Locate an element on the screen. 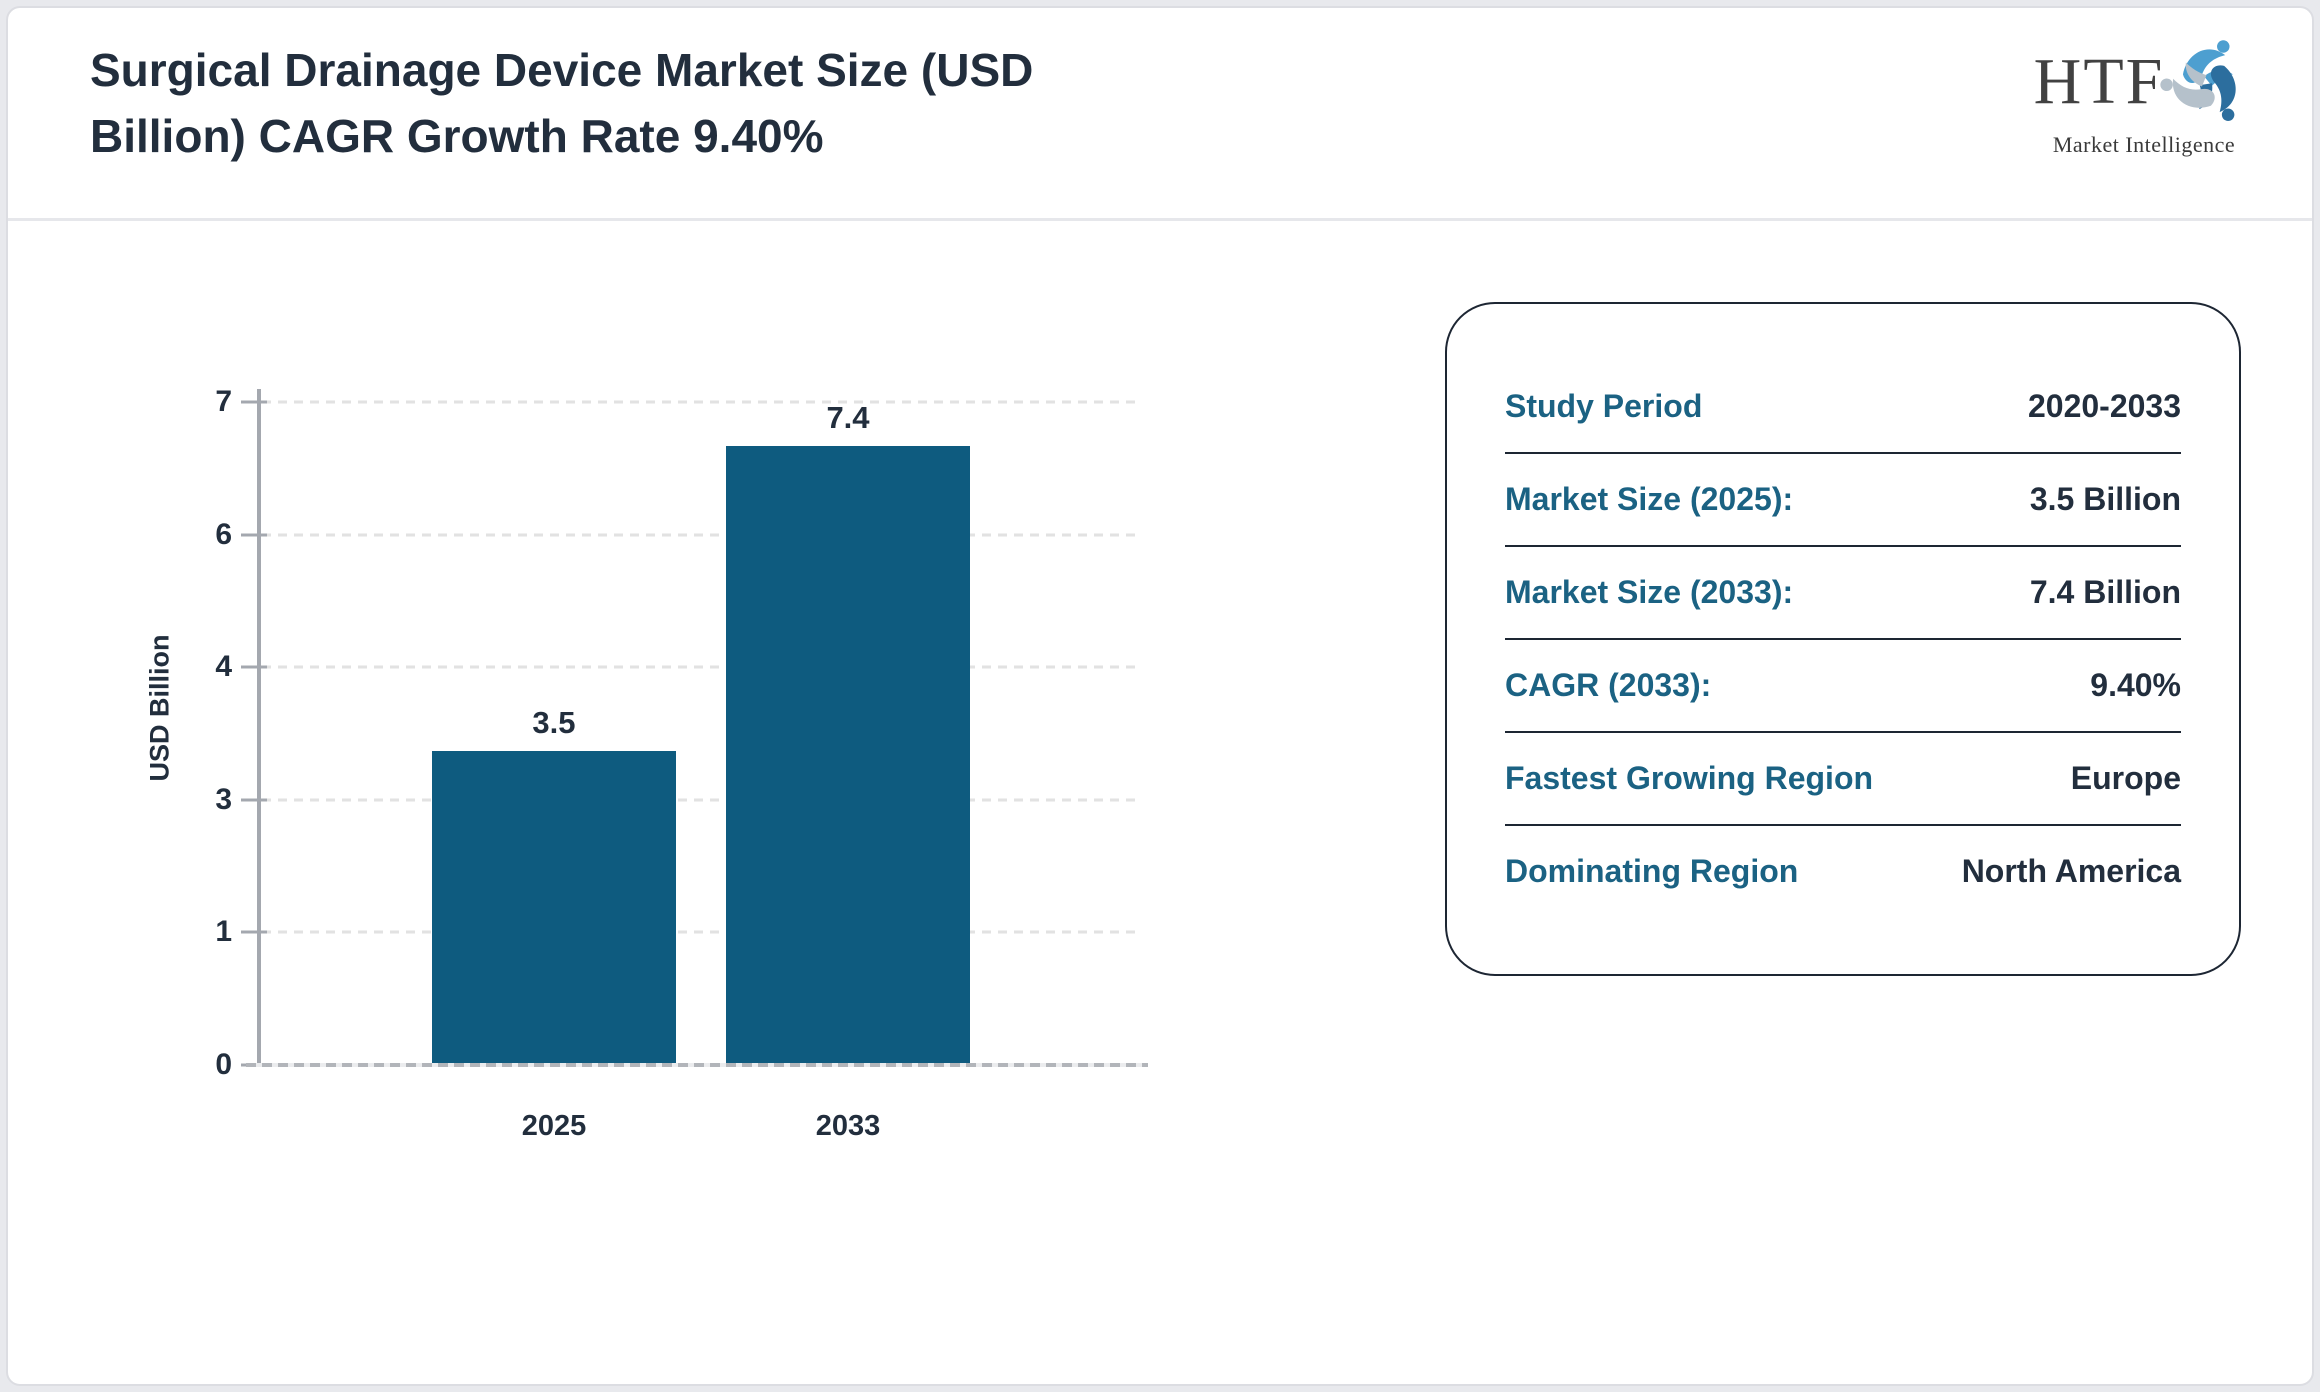 The width and height of the screenshot is (2320, 1392). htf-logo-brand-text: HTF is located at coordinates (2099, 81).